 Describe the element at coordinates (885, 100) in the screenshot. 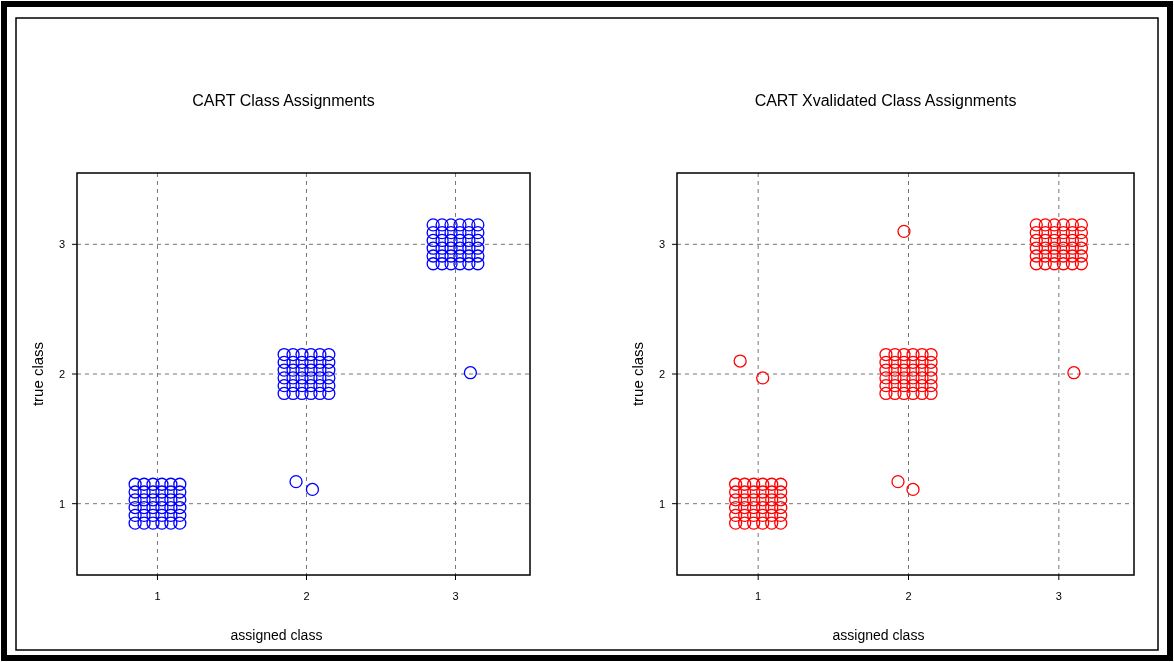

I see `chart-title: CART Xvalidated Class Assignments` at that location.